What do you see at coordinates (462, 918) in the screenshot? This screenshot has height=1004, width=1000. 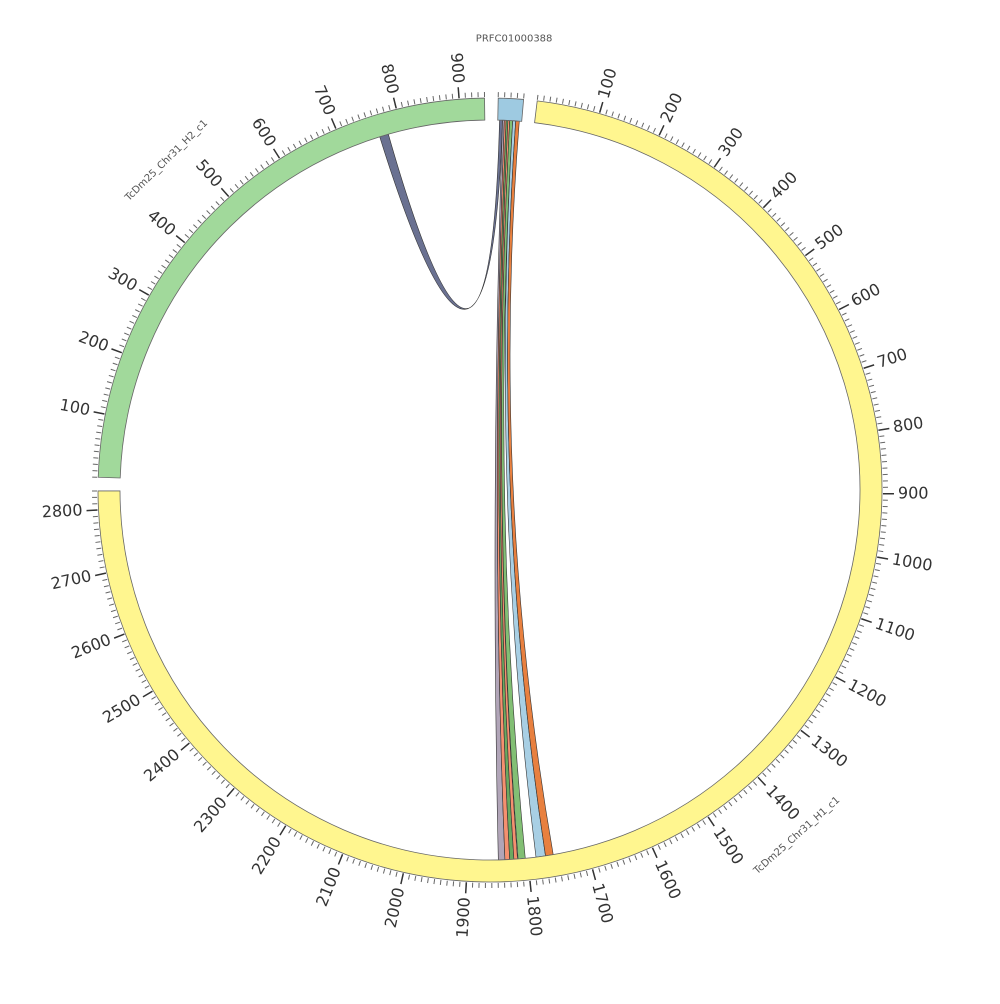 I see `tick-label: 1900` at bounding box center [462, 918].